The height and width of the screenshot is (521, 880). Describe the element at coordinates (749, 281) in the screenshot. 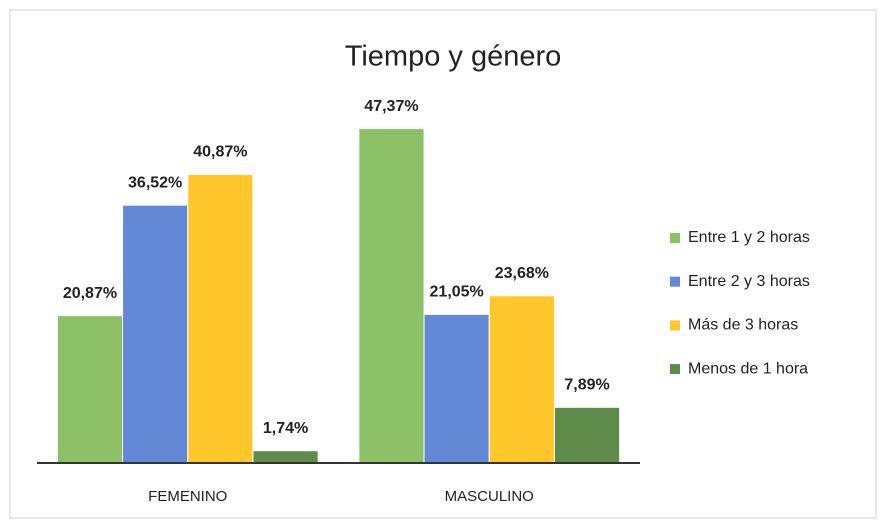

I see `legend-label: Entre 2 y 3 horas` at that location.